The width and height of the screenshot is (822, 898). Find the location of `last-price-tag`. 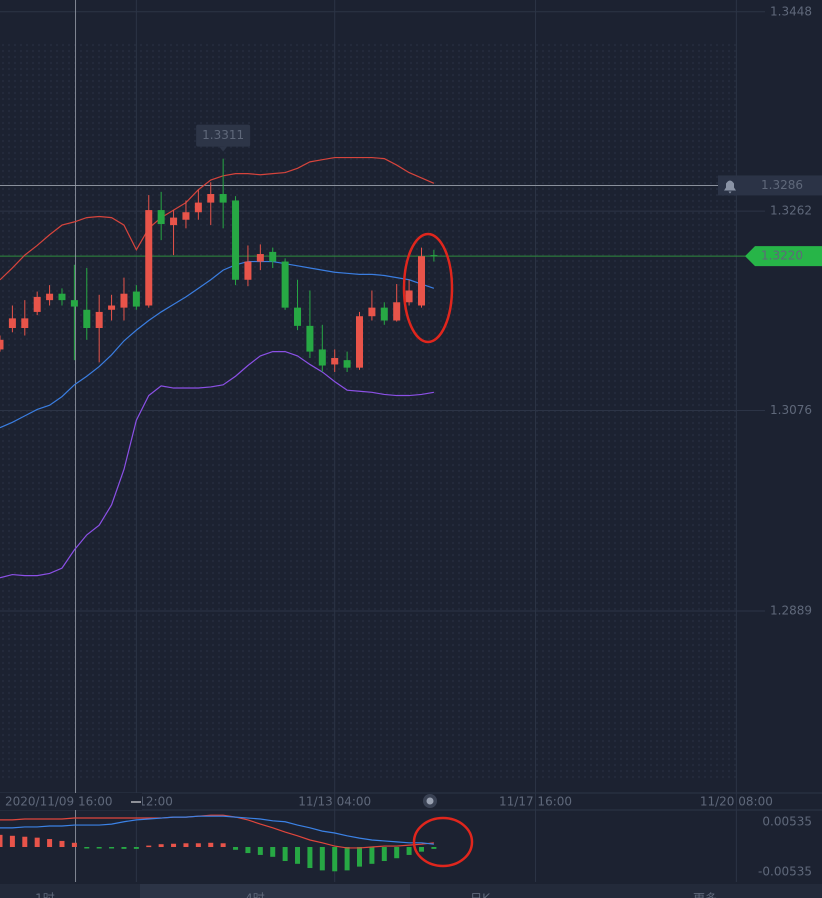

last-price-tag is located at coordinates (783, 256).